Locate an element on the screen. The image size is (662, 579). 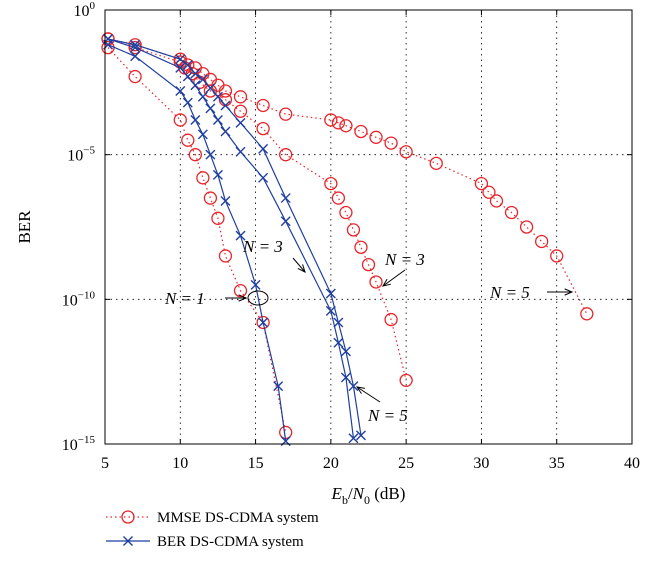
x-tick-label: 15 is located at coordinates (256, 463).